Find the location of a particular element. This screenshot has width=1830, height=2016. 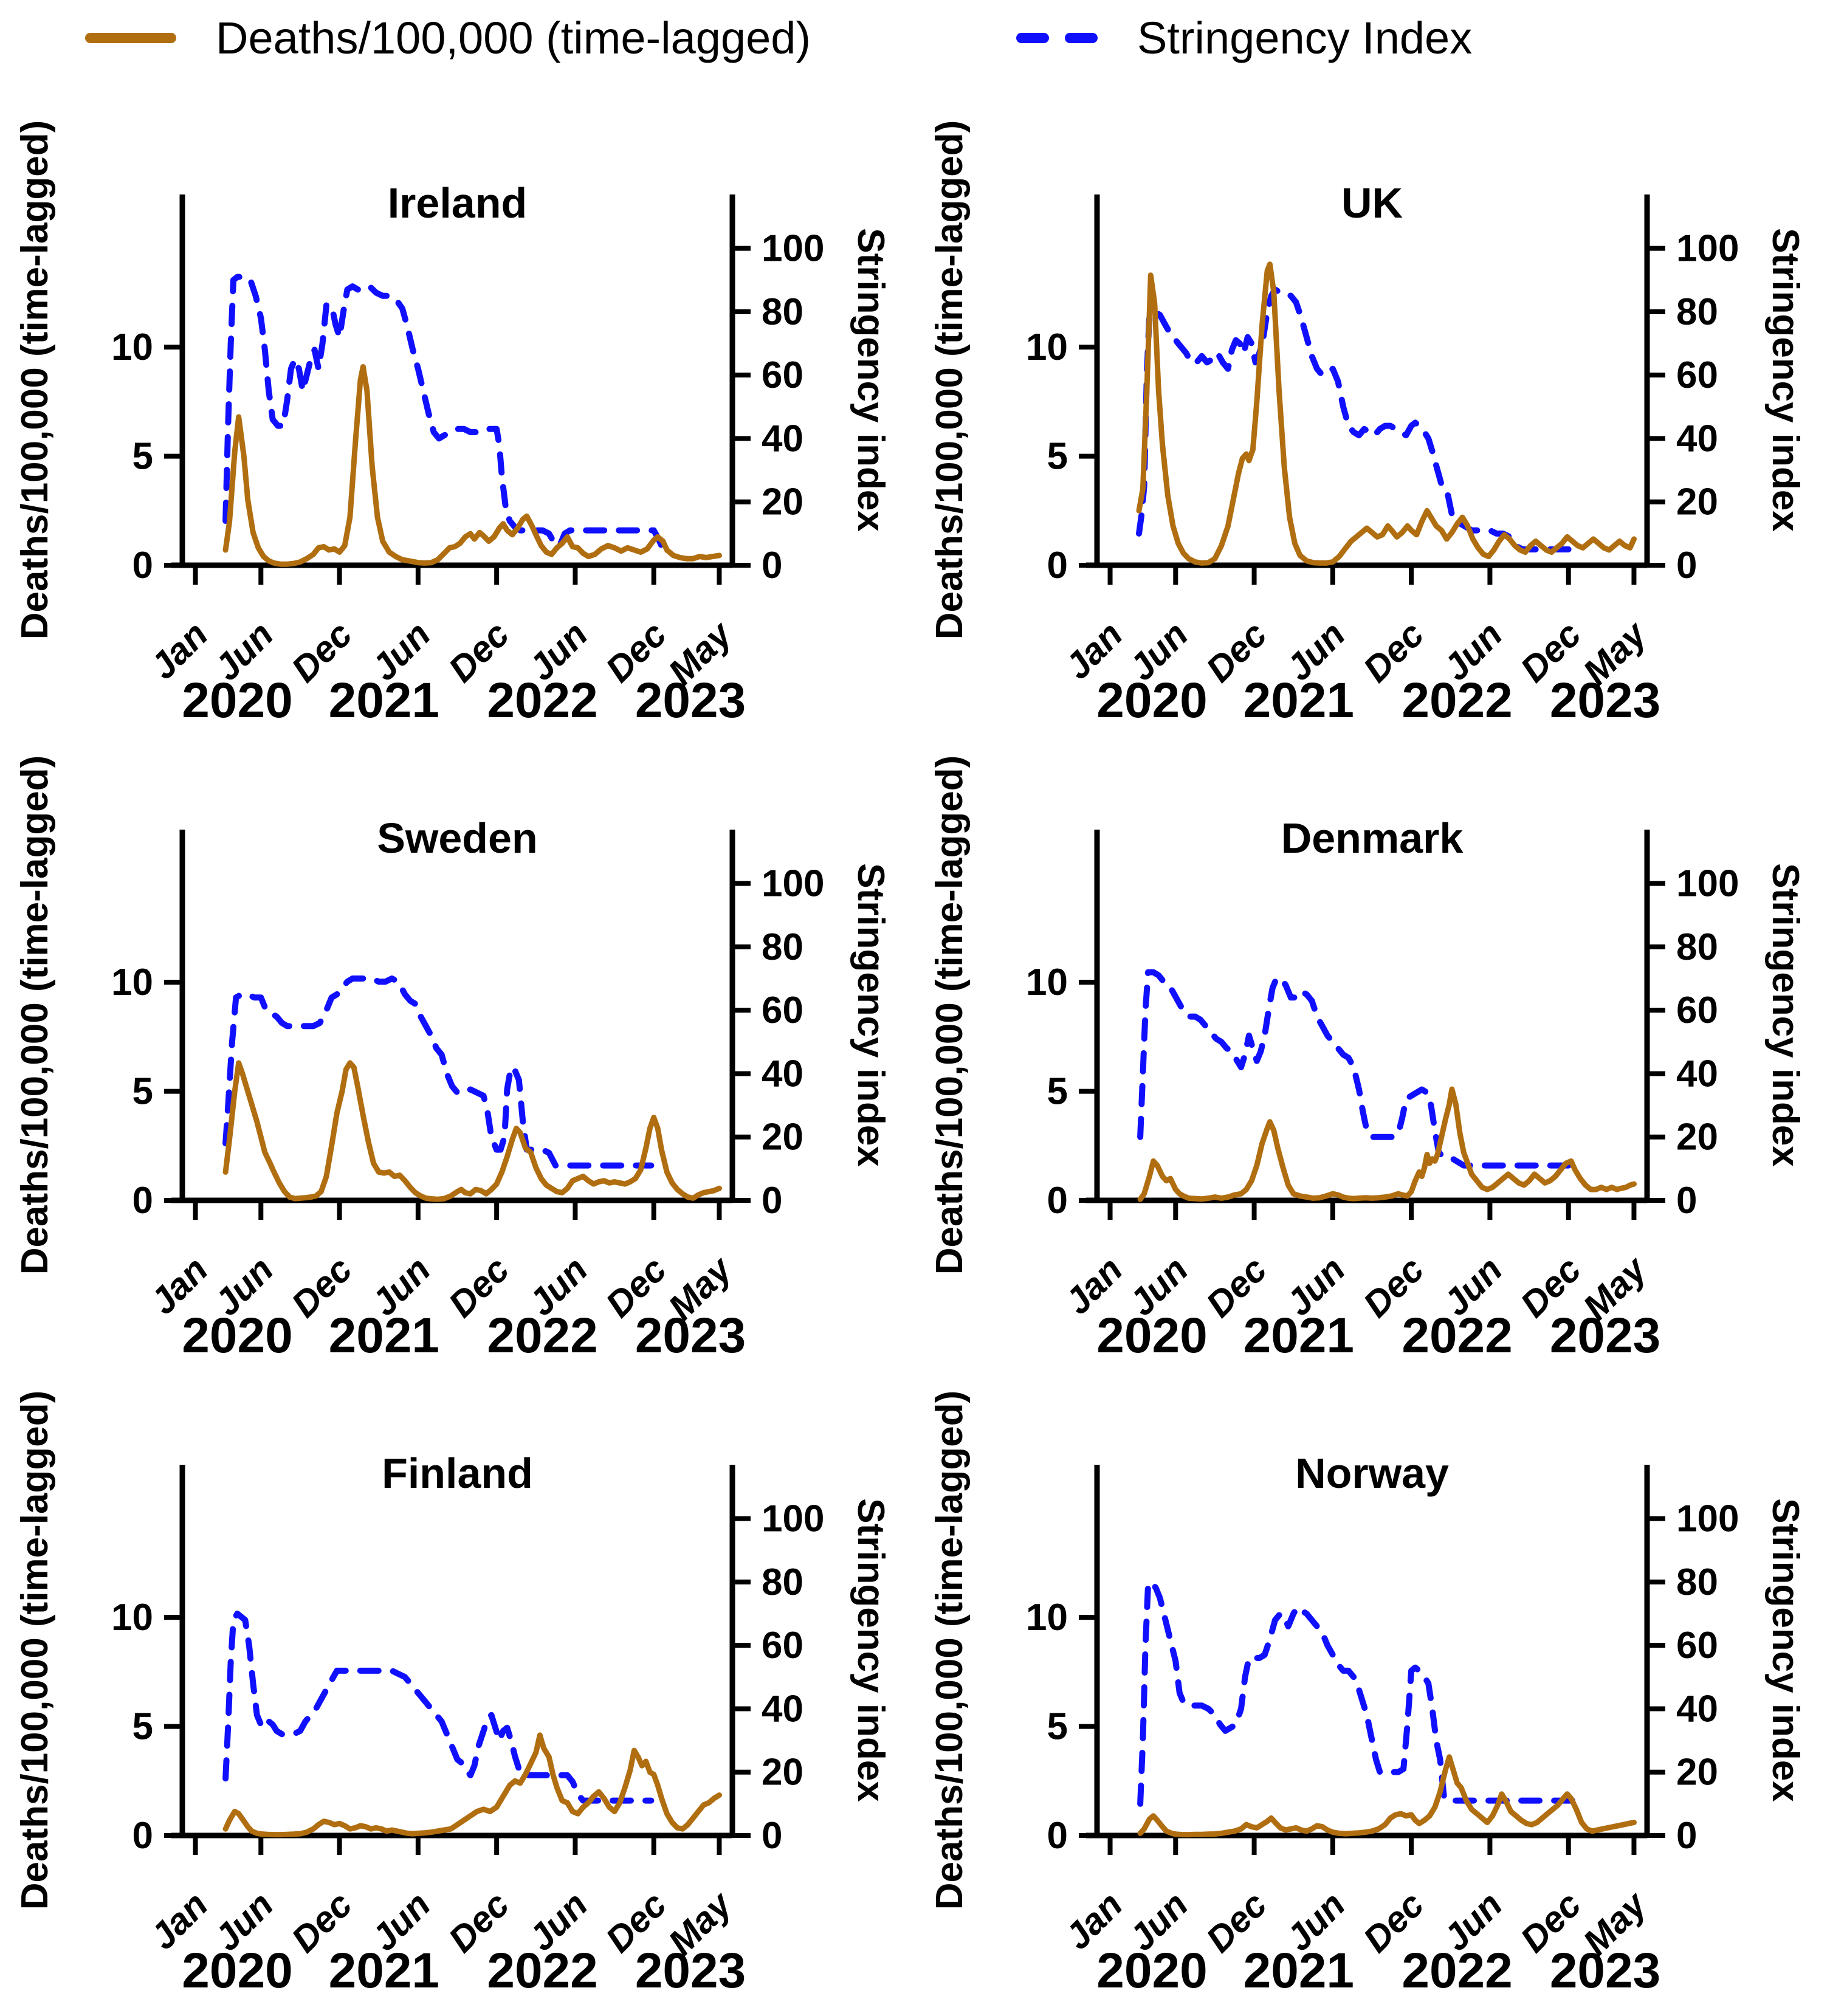

left-tick-label-denmark-10: 10 is located at coordinates (1047, 982).